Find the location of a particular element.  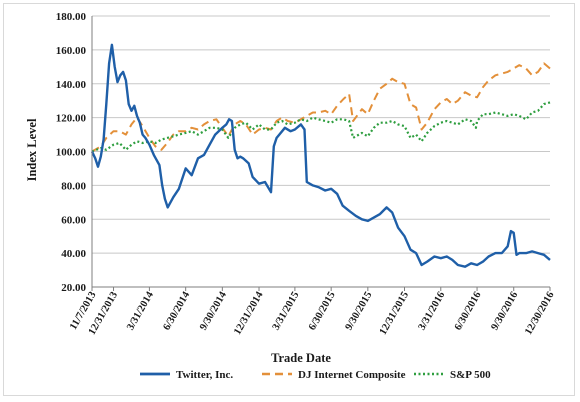

y-tick-label: 80.00 is located at coordinates (73, 186).